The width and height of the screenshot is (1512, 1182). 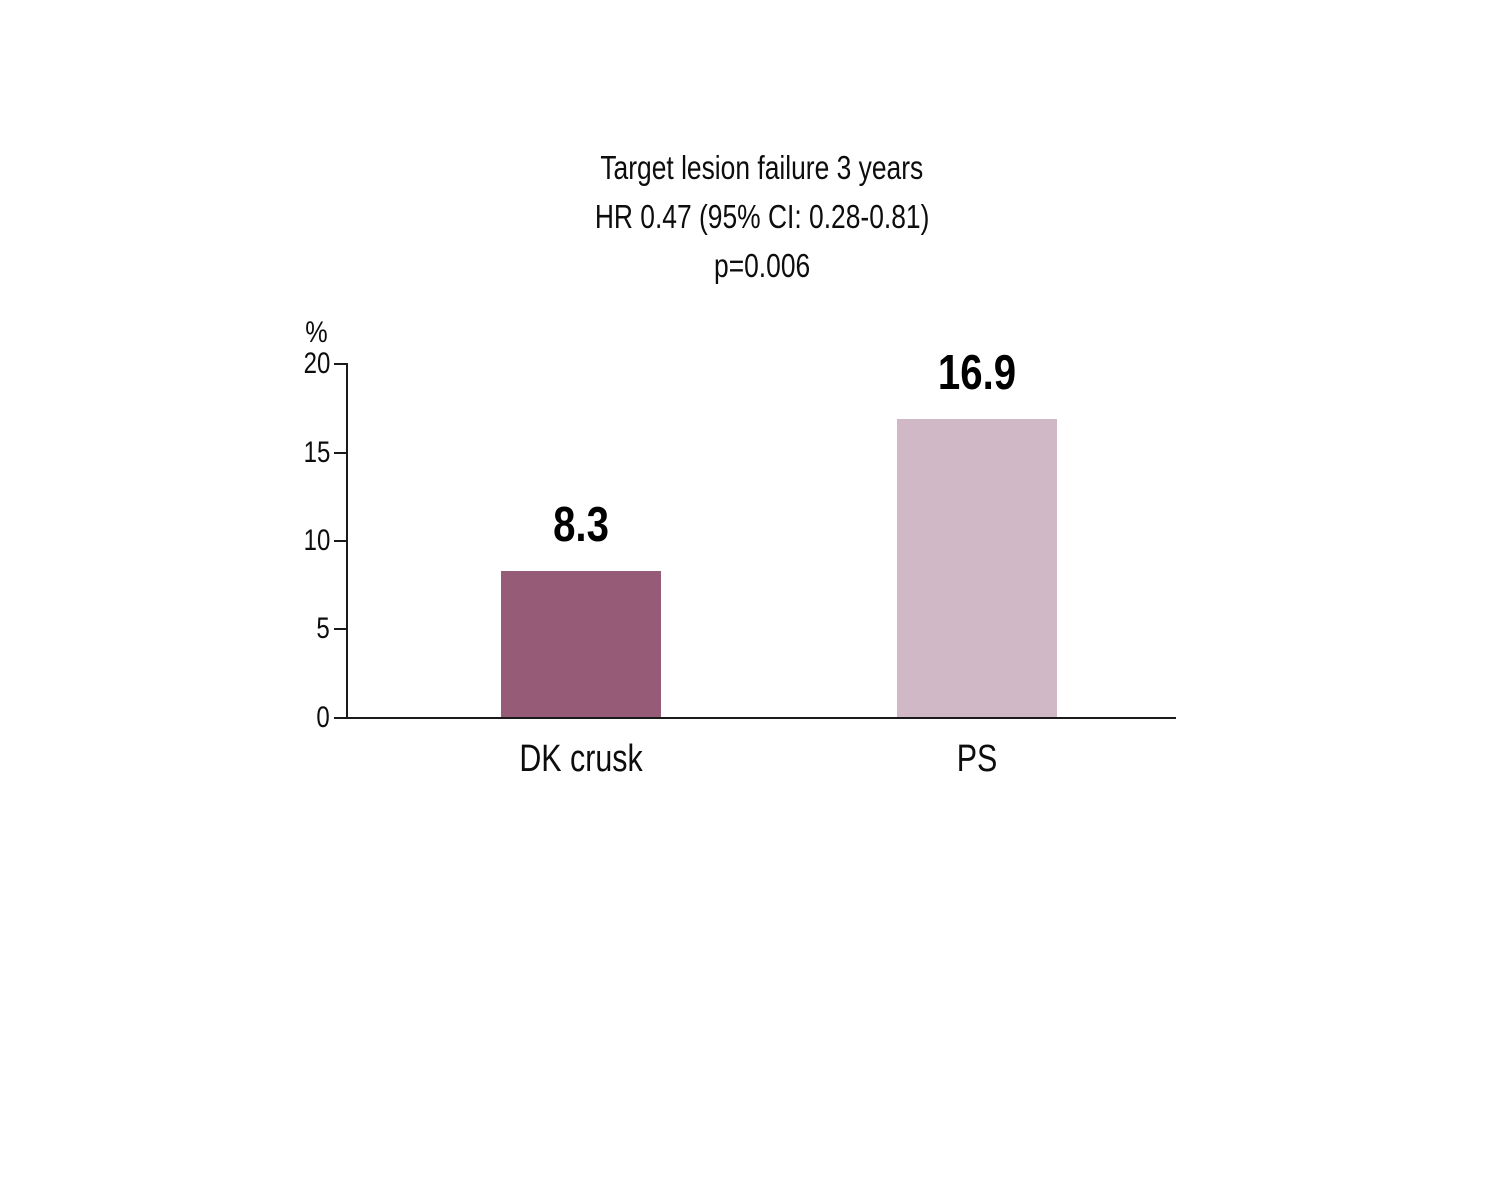 What do you see at coordinates (762, 265) in the screenshot?
I see `chart-title-line-3: p=0.006` at bounding box center [762, 265].